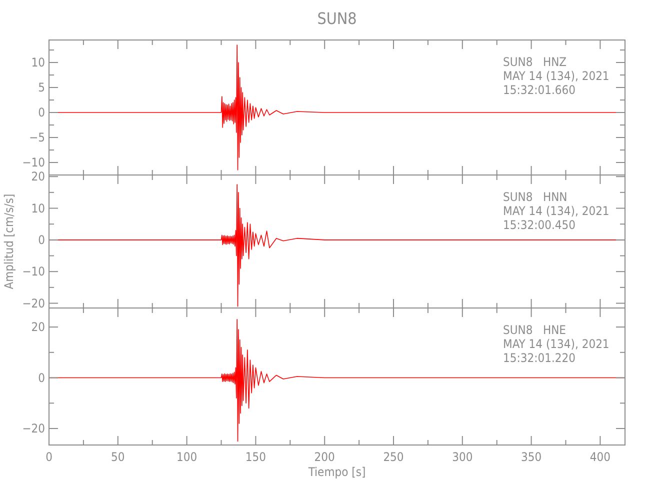 This screenshot has width=650, height=500. I want to click on x-tick-label: 150, so click(255, 457).